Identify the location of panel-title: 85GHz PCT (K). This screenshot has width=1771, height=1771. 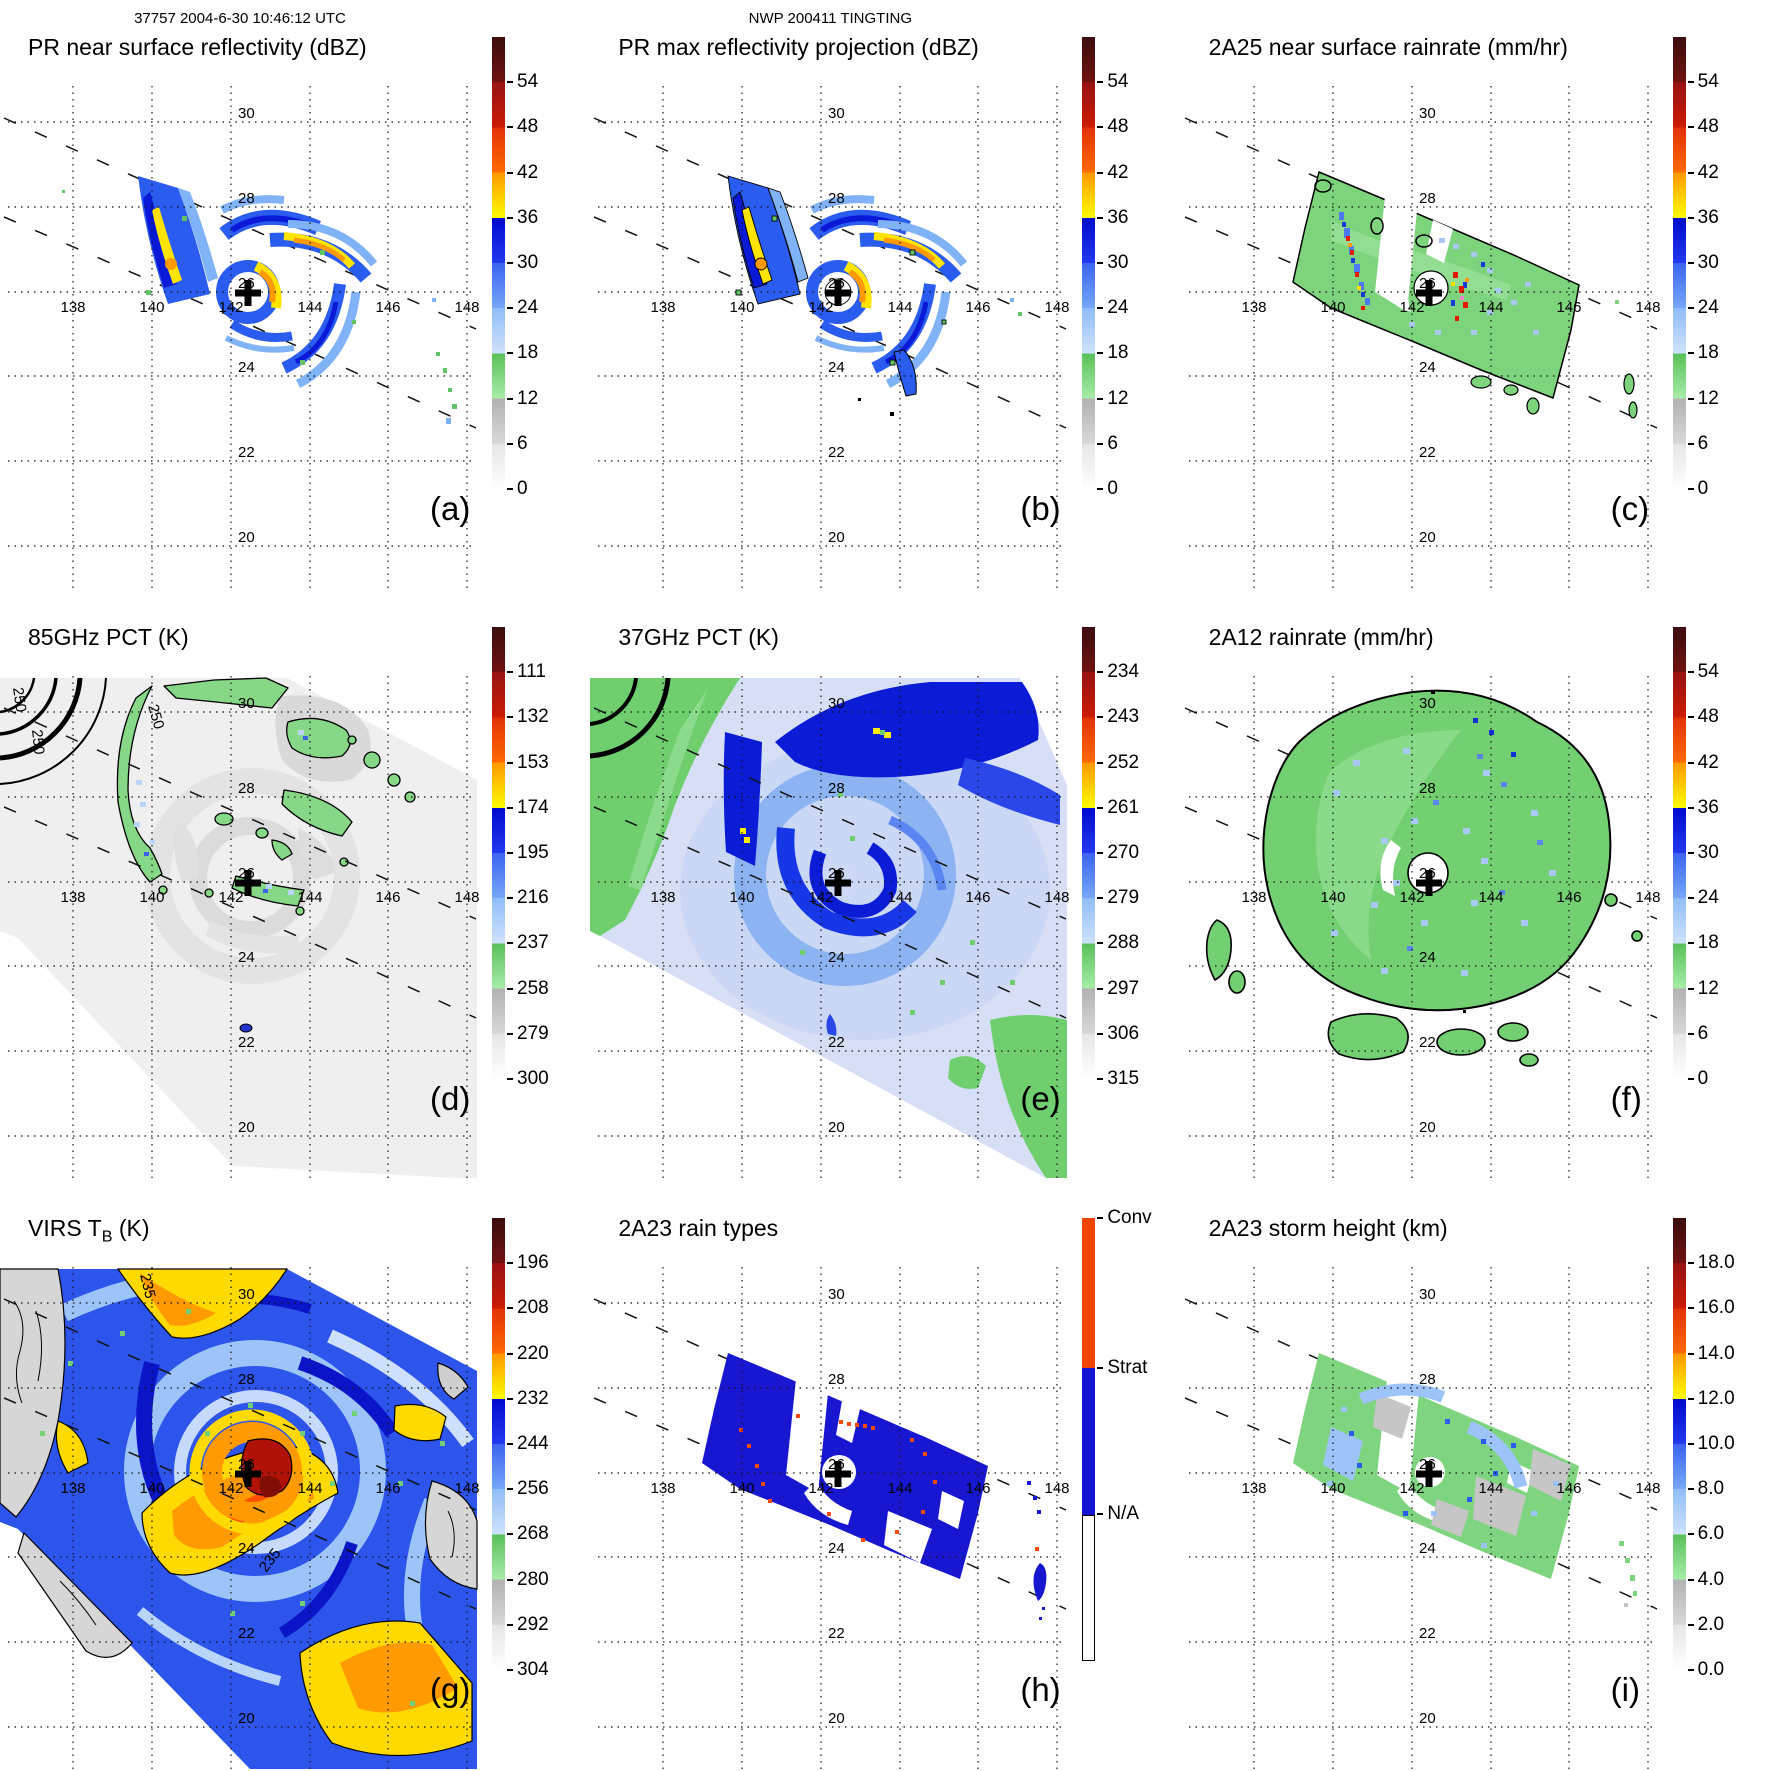
(108, 637).